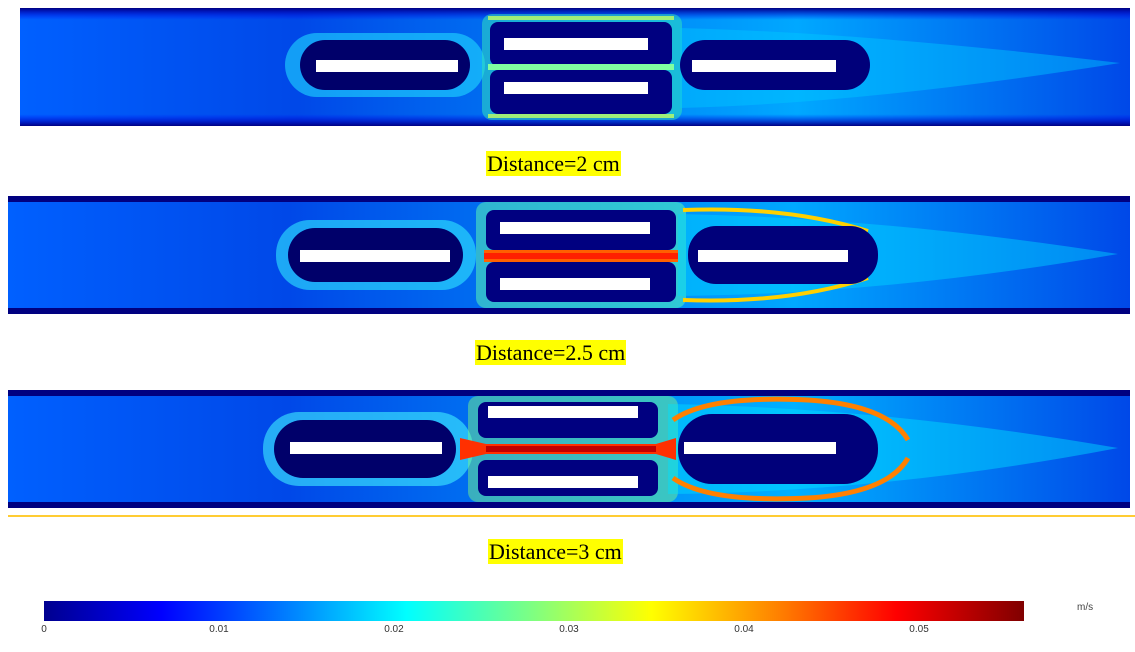  Describe the element at coordinates (534, 611) in the screenshot. I see `velocity-colorbar` at that location.